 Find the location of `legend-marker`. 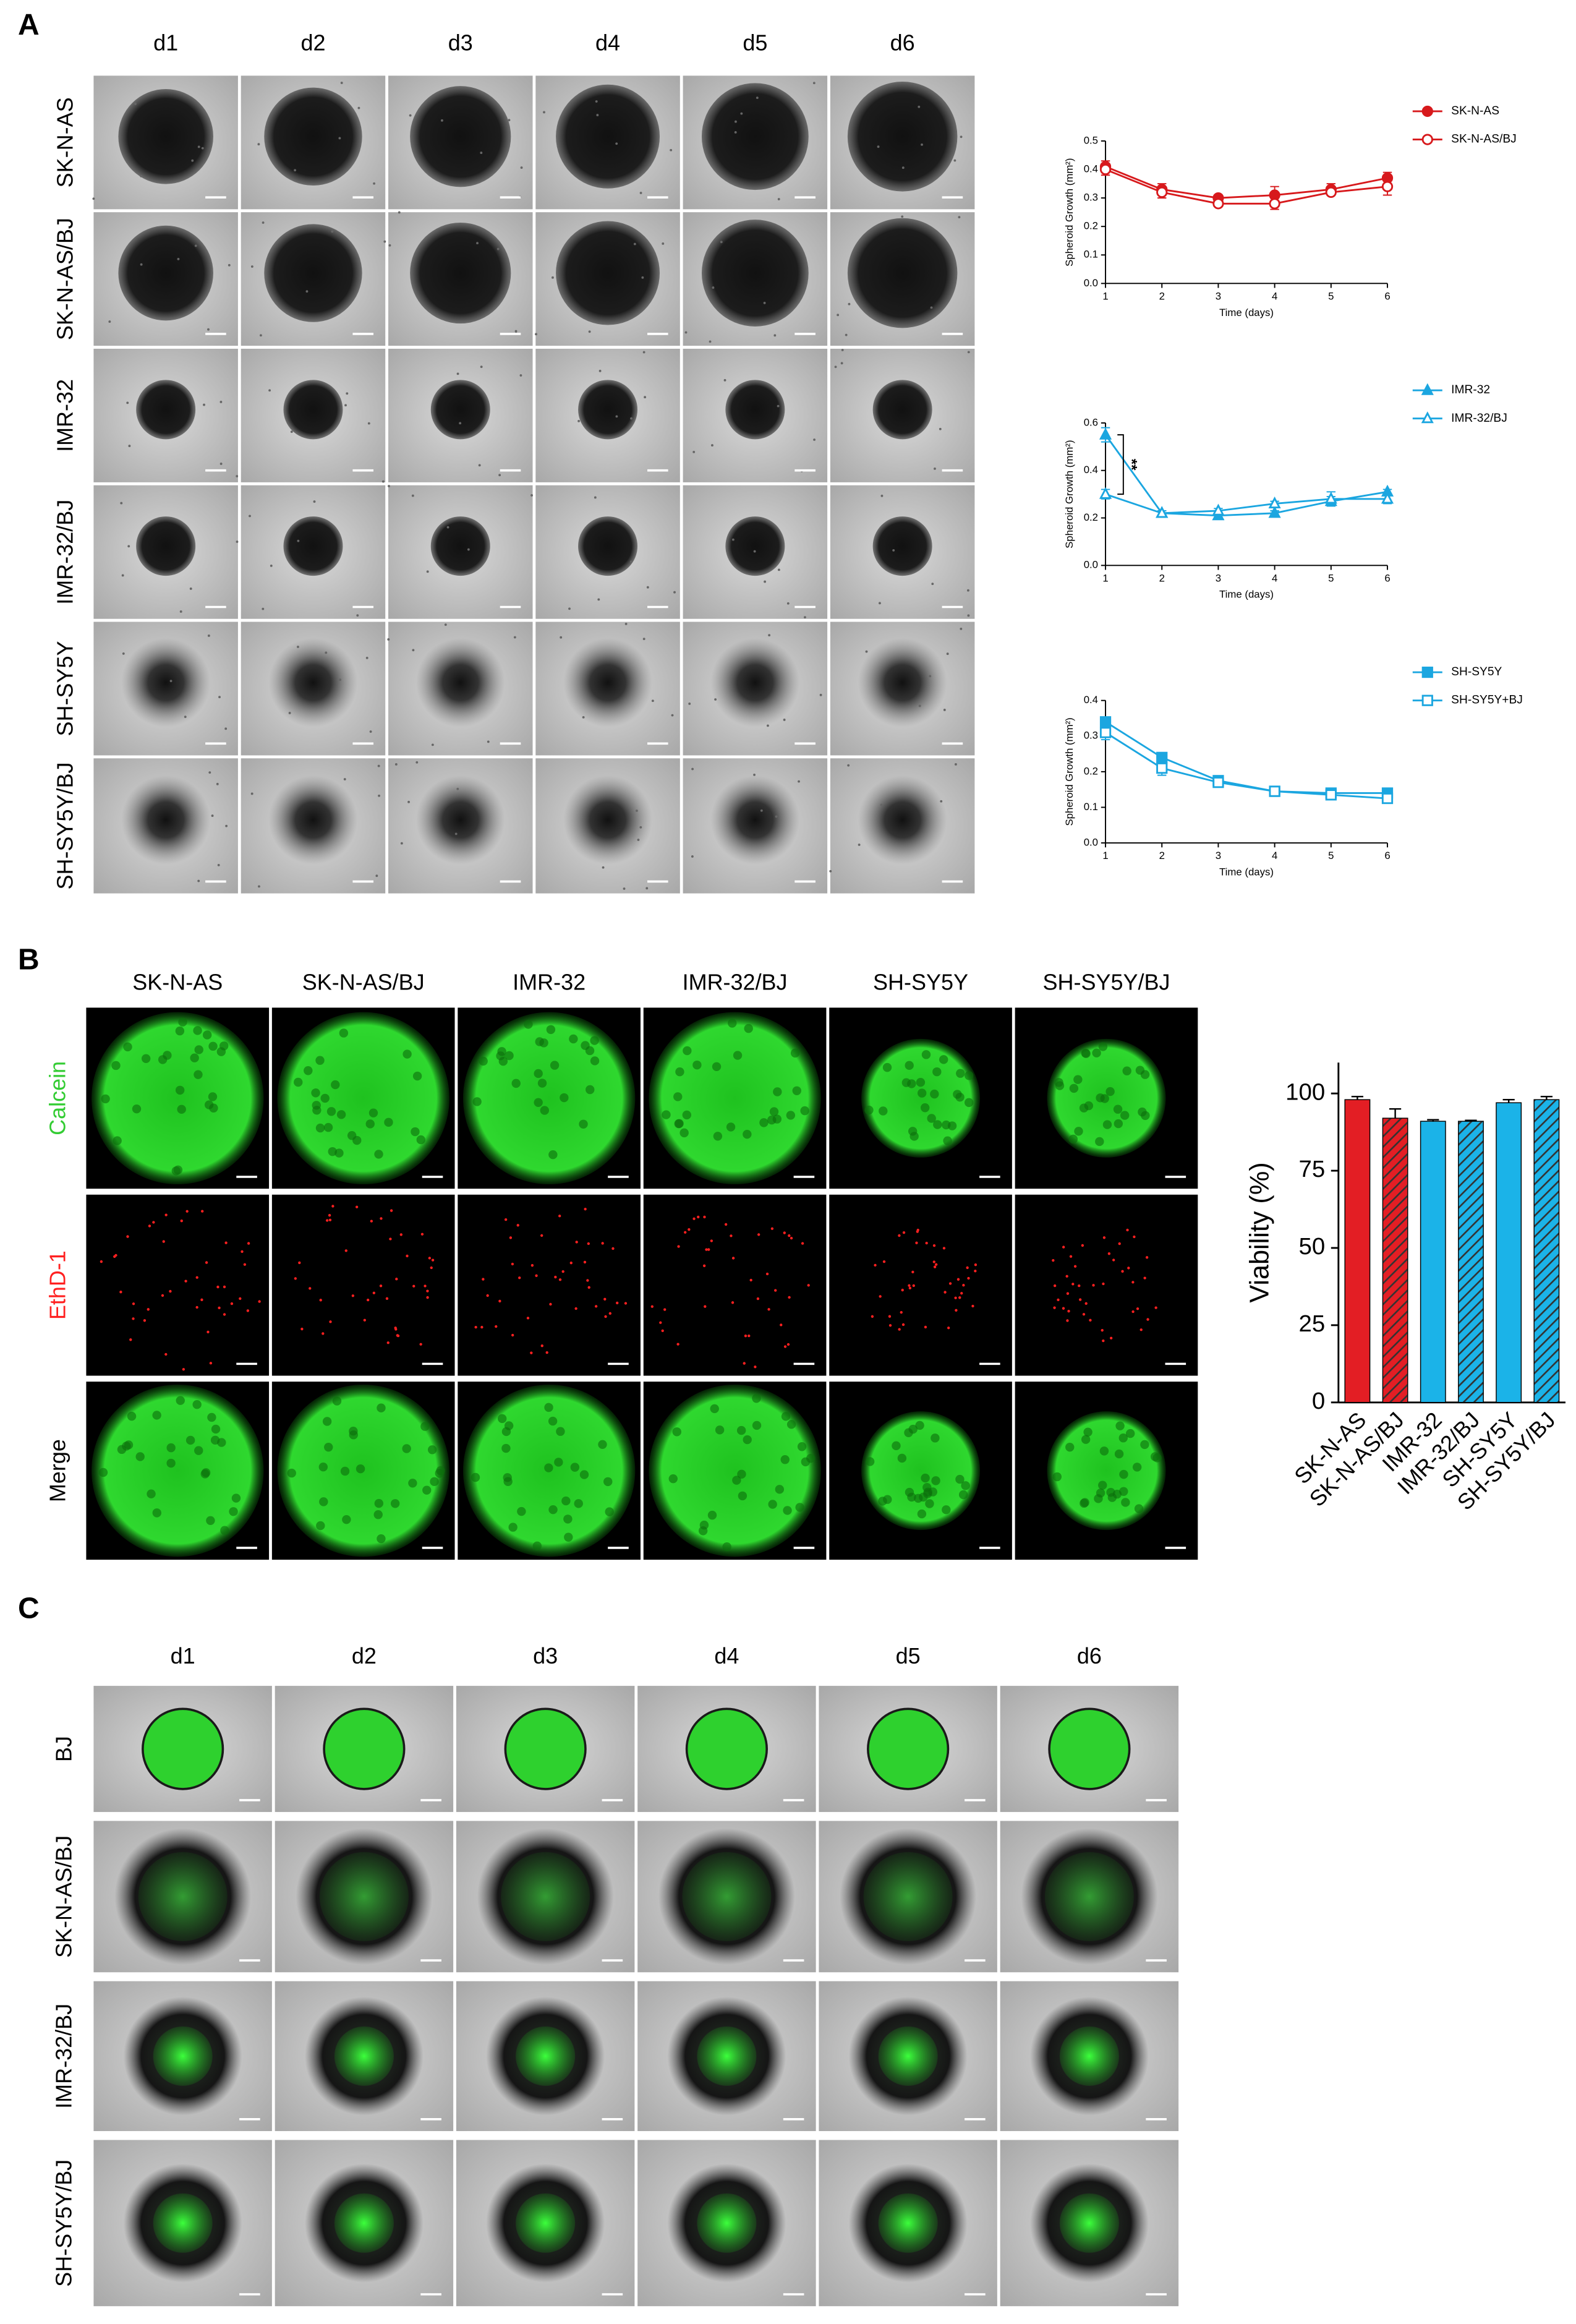

legend-marker is located at coordinates (1427, 111).